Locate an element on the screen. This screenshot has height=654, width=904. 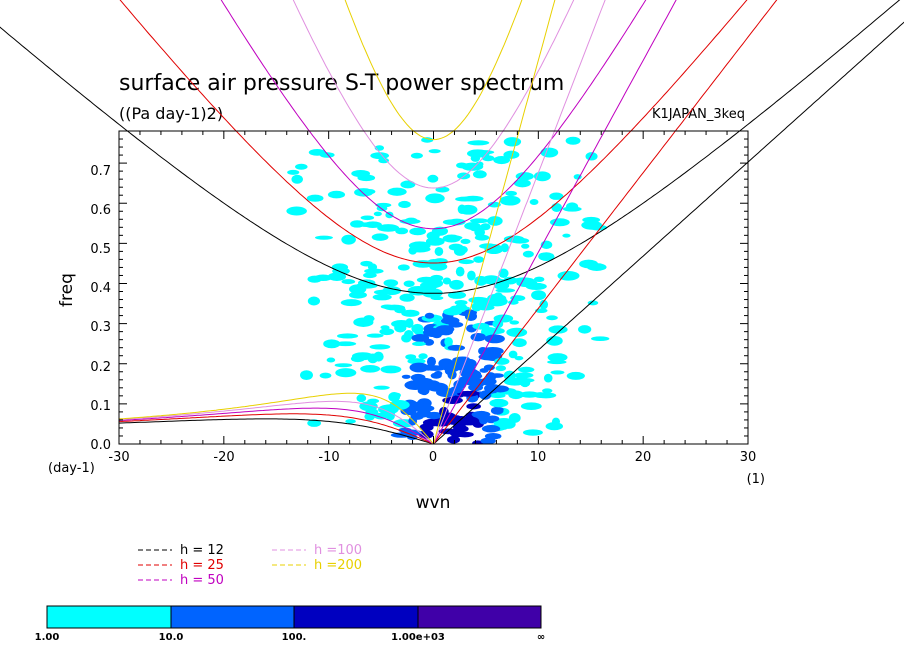
x-tick-label: 20 is located at coordinates (643, 457).